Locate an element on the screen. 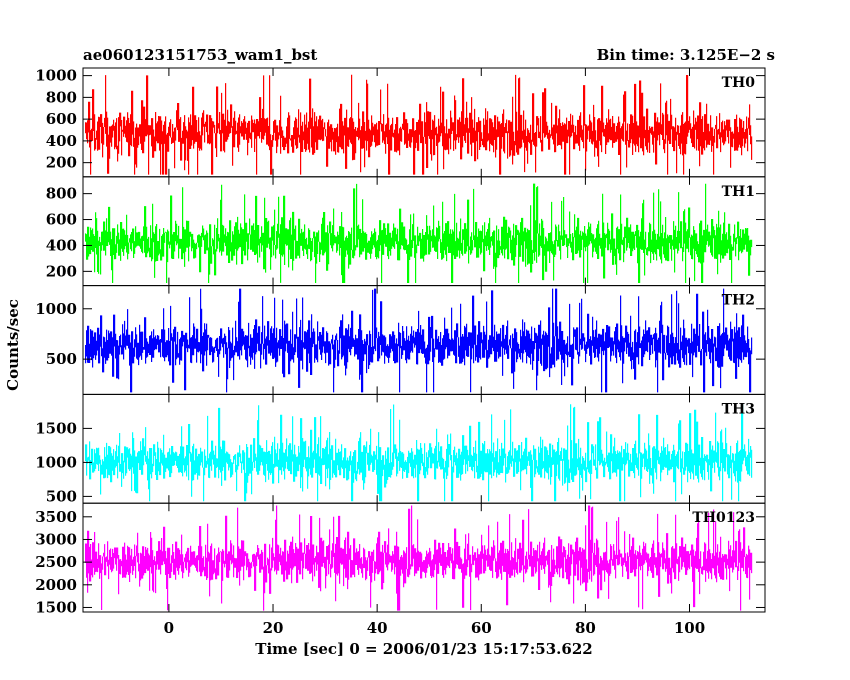 This screenshot has width=850, height=680. panel-th3: 500 1000 1500 TH3 is located at coordinates (400, 449).